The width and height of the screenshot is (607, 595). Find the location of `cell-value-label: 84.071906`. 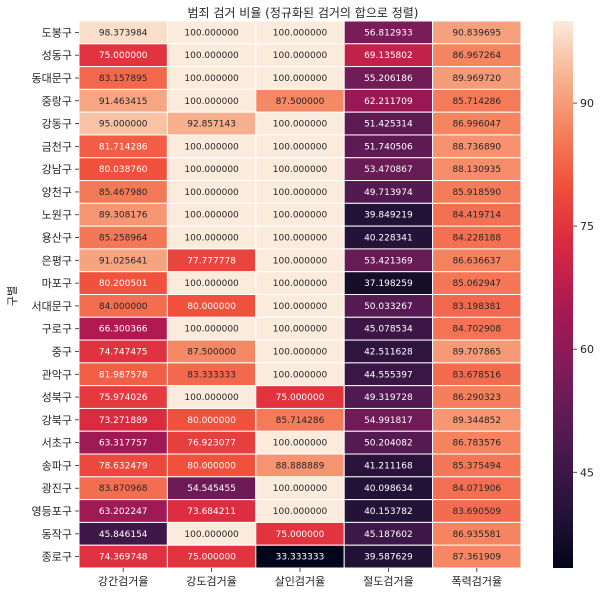

cell-value-label: 84.071906 is located at coordinates (476, 489).